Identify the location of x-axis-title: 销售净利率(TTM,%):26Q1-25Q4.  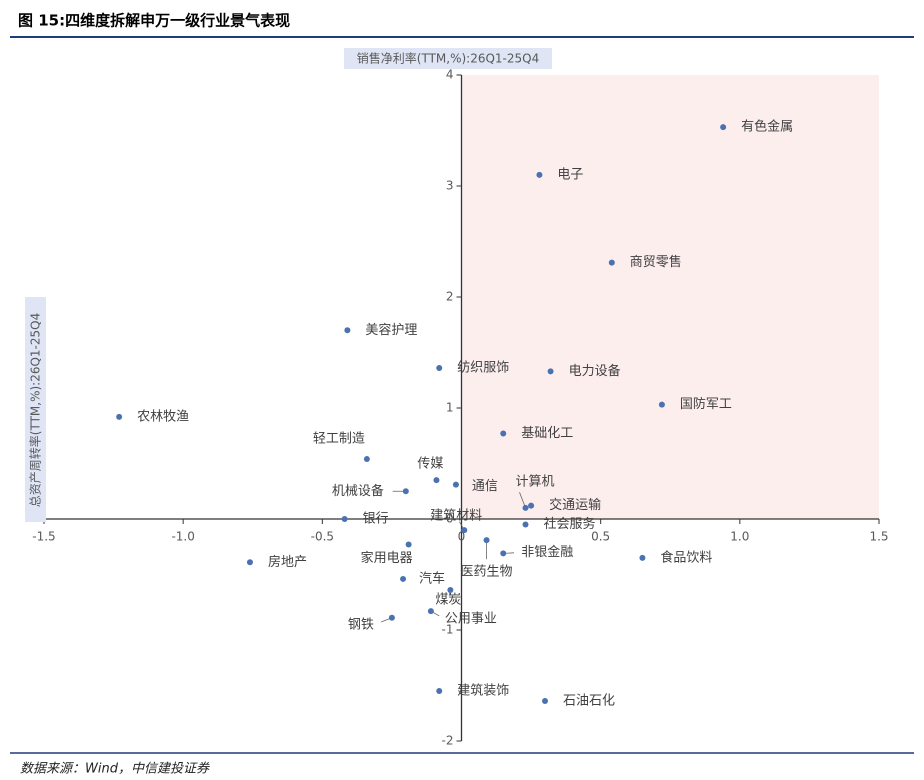
(448, 58).